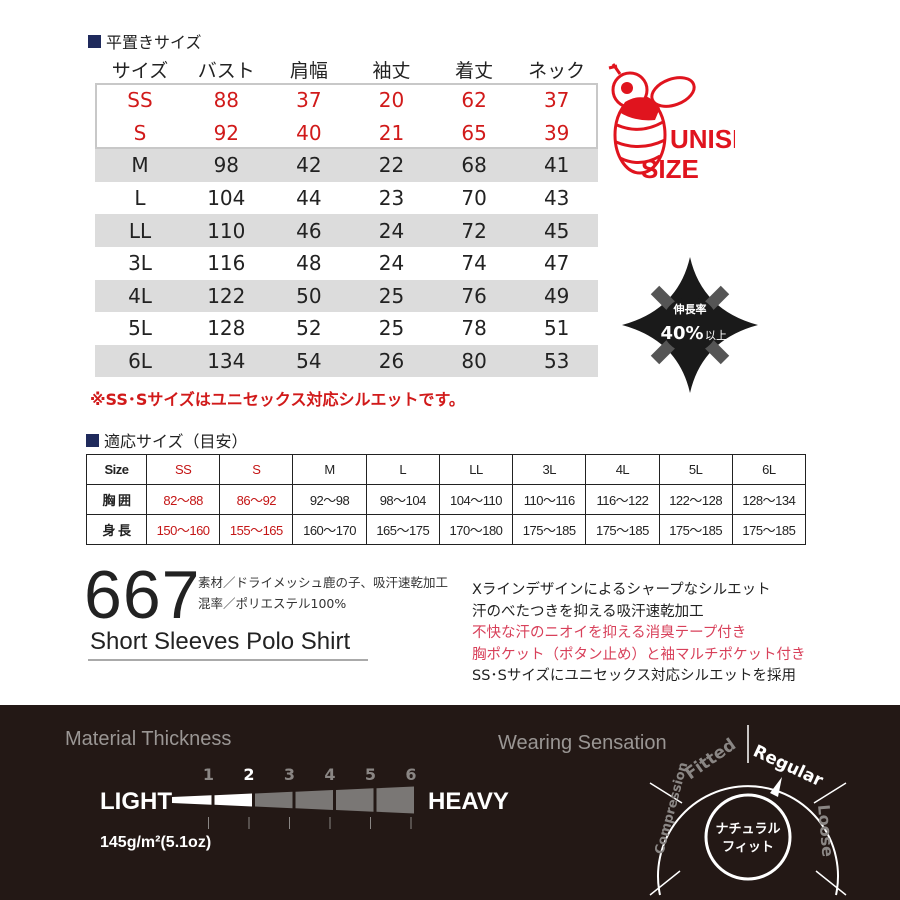  Describe the element at coordinates (557, 71) in the screenshot. I see `column-header: ネック` at that location.